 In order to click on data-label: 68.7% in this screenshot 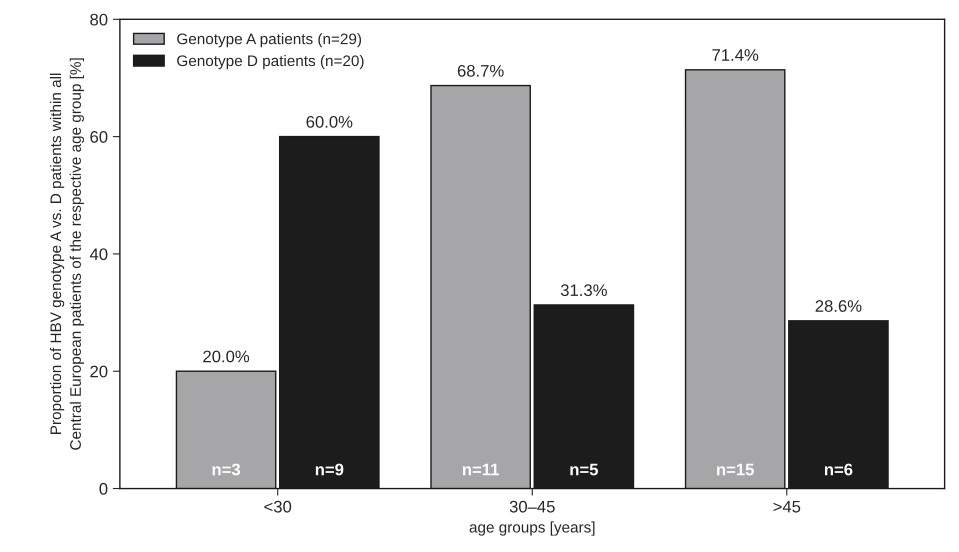, I will do `click(481, 70)`.